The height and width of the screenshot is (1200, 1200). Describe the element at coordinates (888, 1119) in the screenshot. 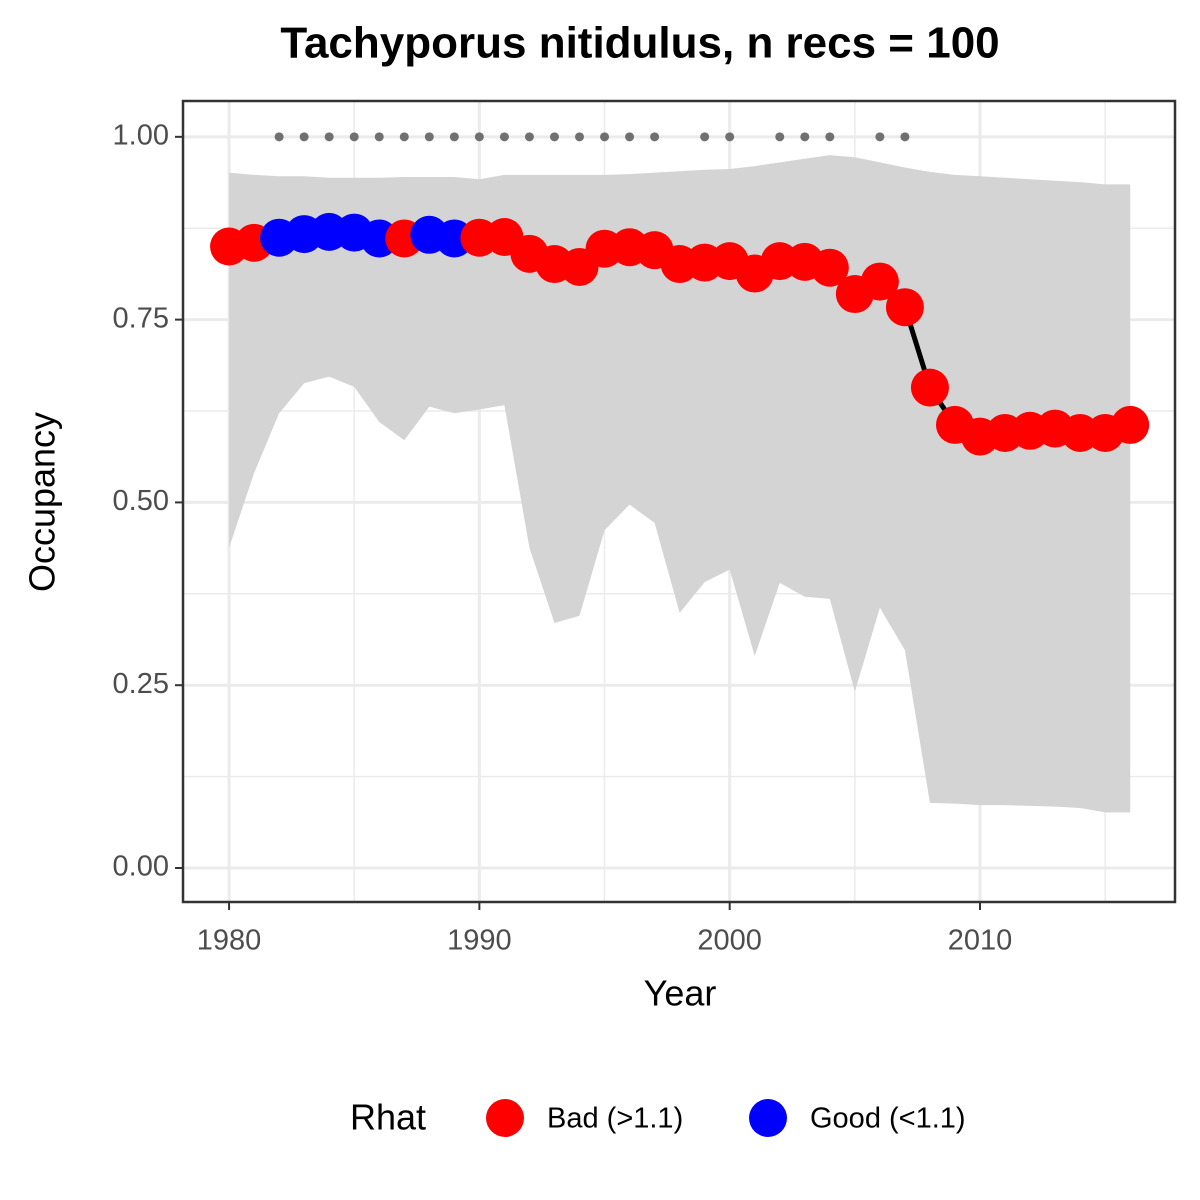

I see `legend-label: Good (<1.1)` at that location.